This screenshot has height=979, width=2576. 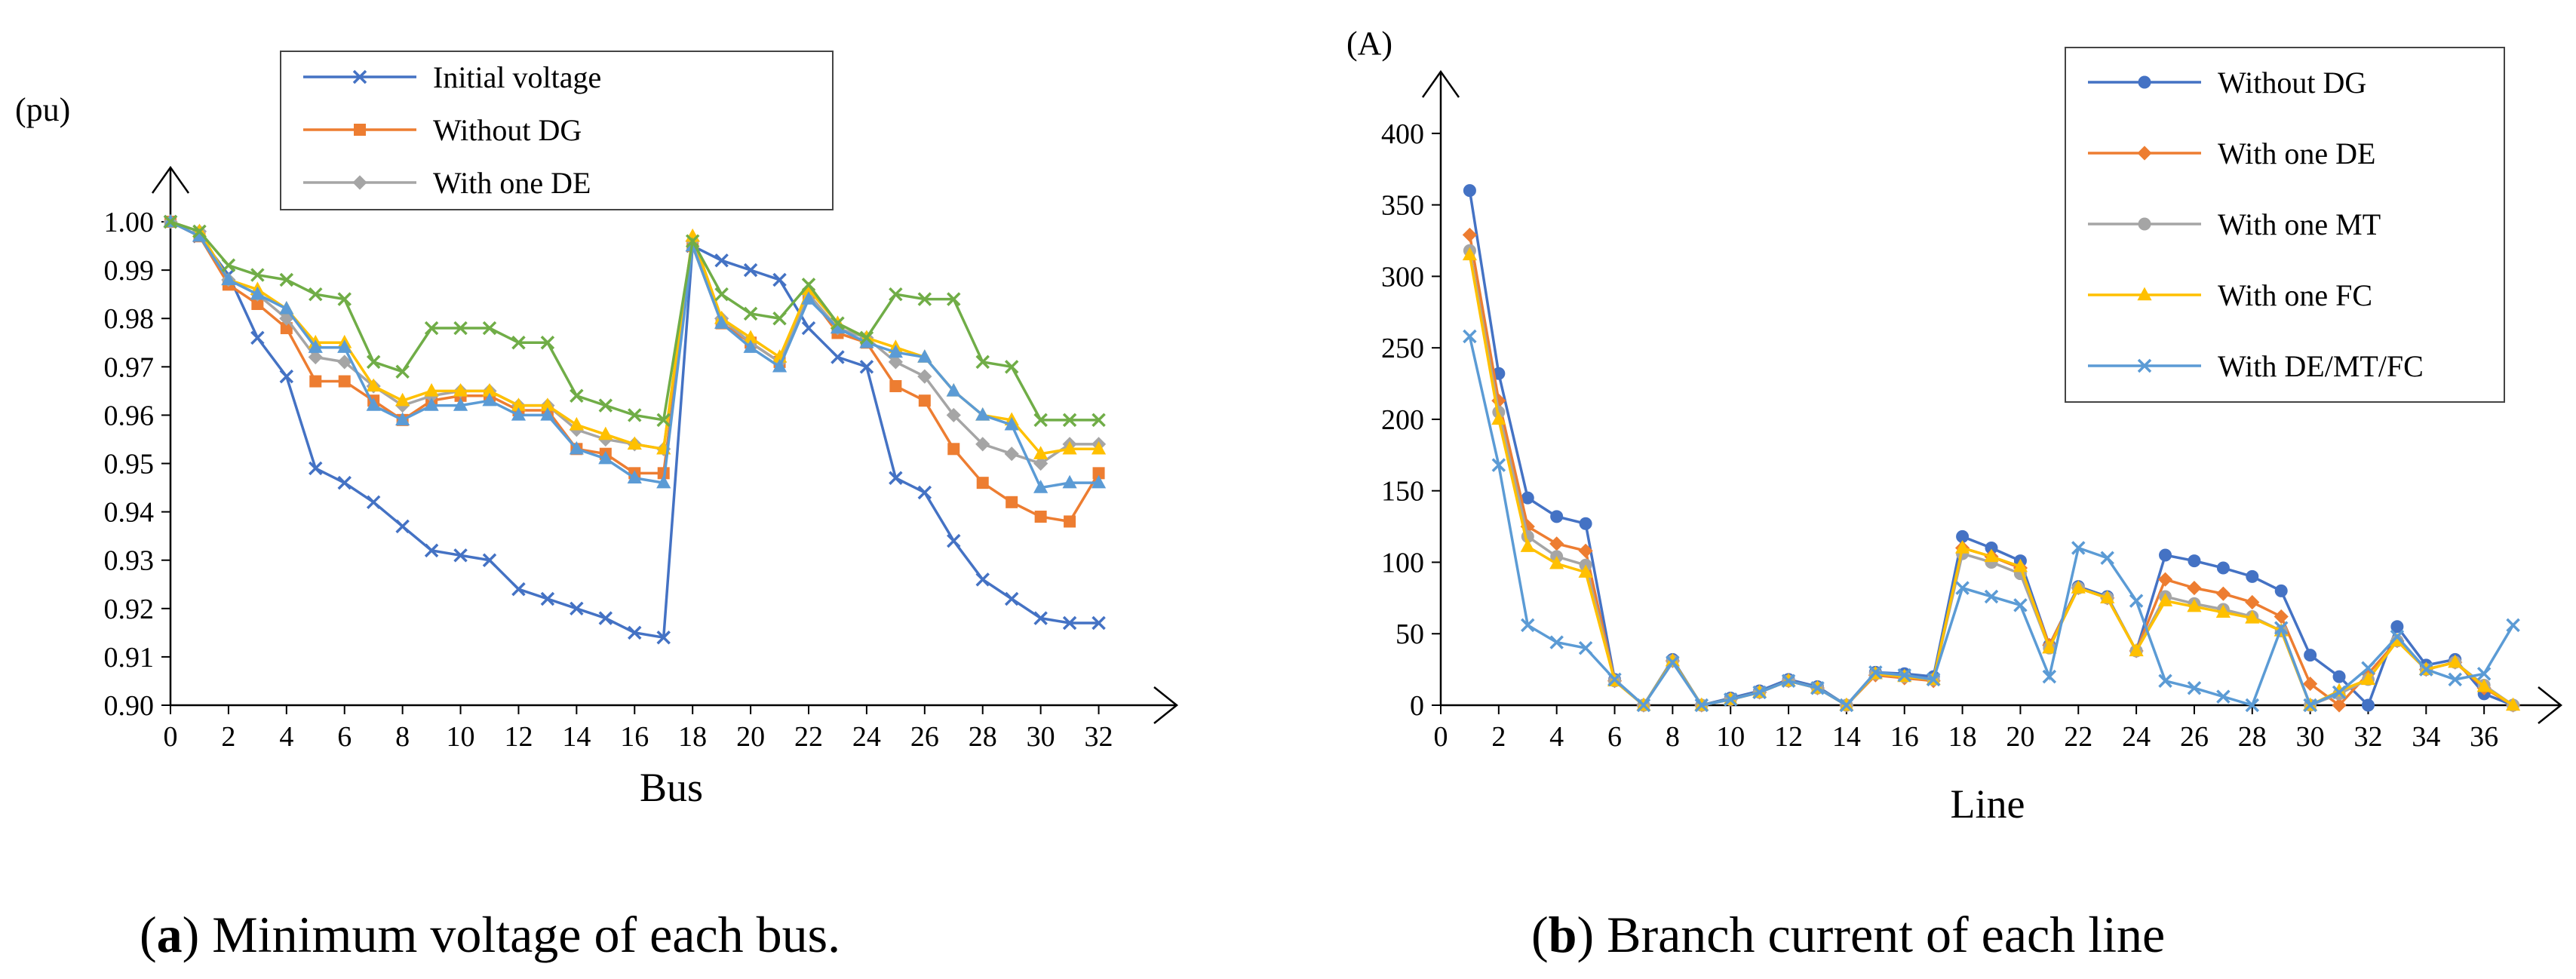 What do you see at coordinates (1440, 83) in the screenshot?
I see `chart-b-y-axis-arrow` at bounding box center [1440, 83].